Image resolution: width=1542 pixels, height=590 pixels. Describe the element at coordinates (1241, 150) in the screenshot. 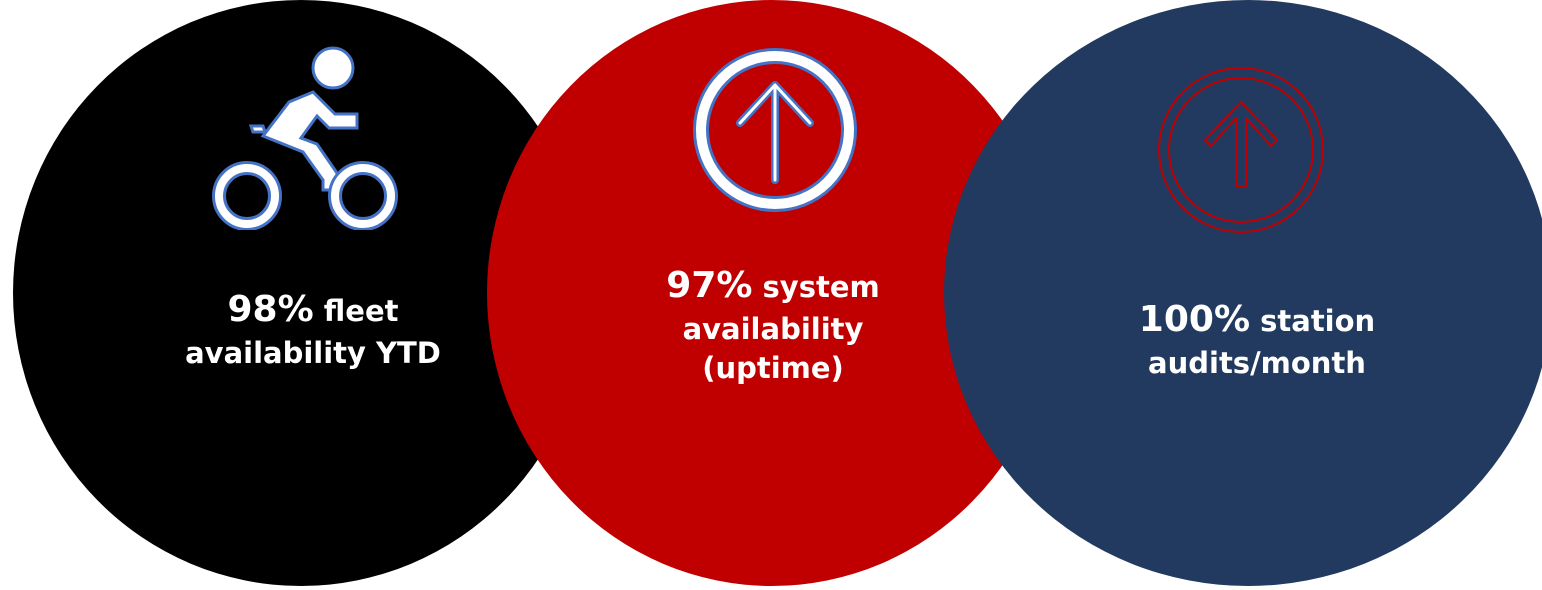

I see `up-arrow-circle-outline-icon` at that location.